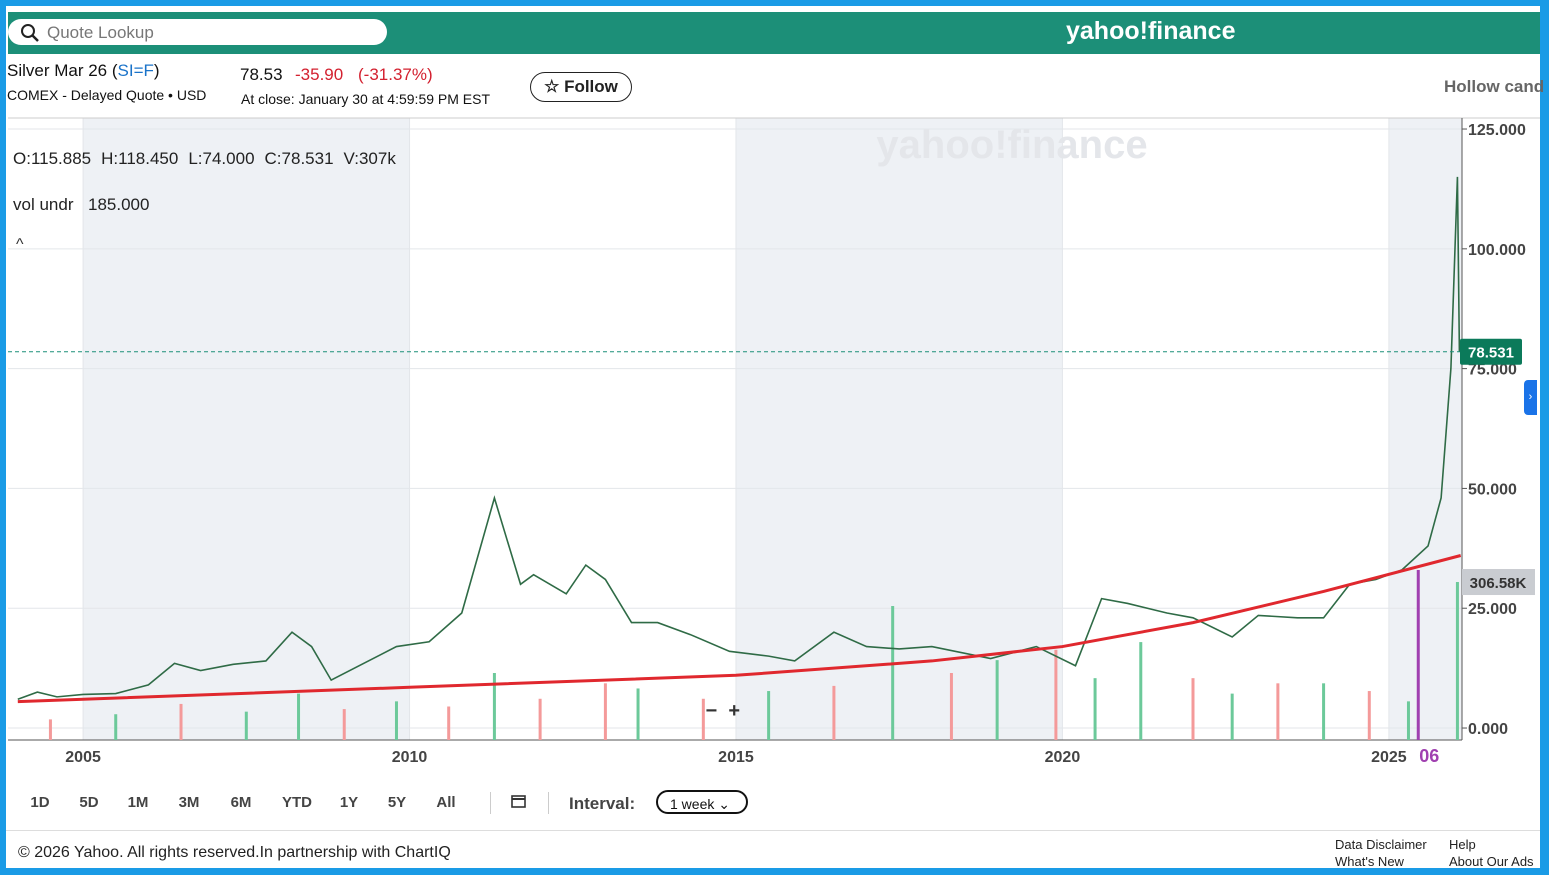  Describe the element at coordinates (1492, 489) in the screenshot. I see `y-tick-label: 50.000` at that location.